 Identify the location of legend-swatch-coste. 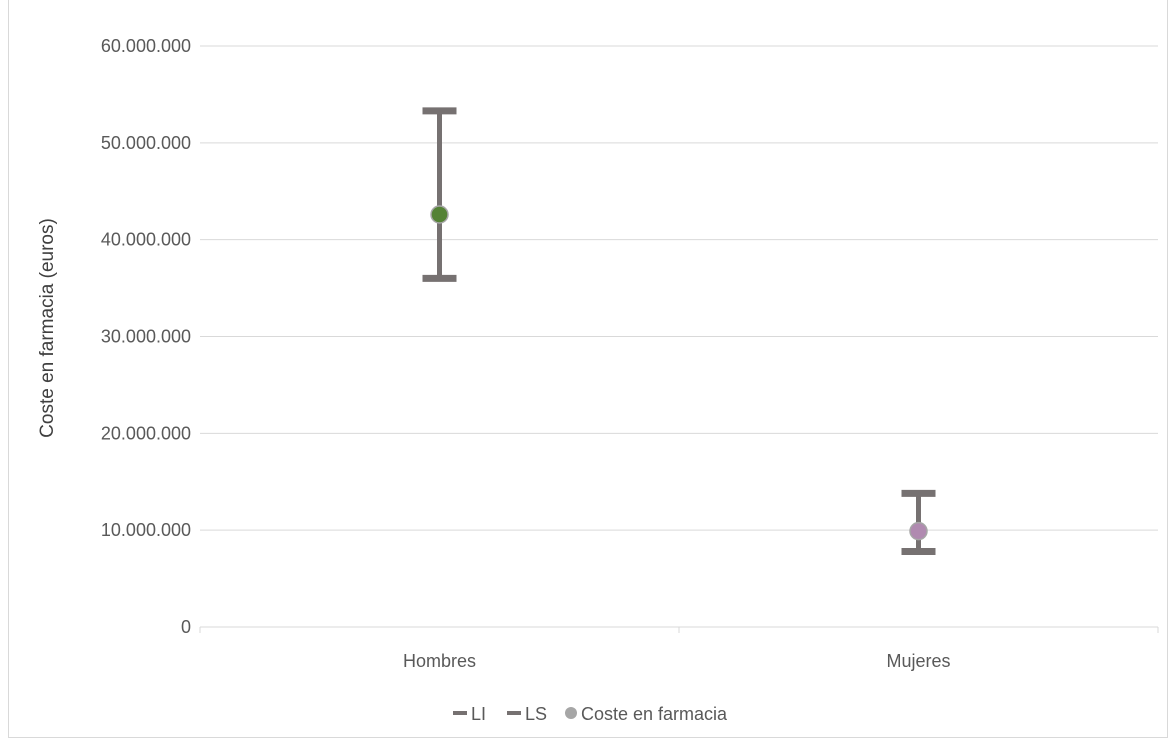
(571, 713).